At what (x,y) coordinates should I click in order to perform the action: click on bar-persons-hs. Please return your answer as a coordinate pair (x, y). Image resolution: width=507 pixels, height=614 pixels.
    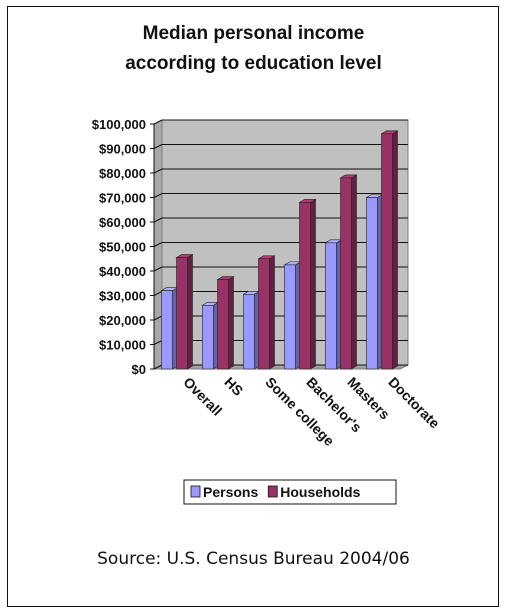
    Looking at the image, I should click on (210, 335).